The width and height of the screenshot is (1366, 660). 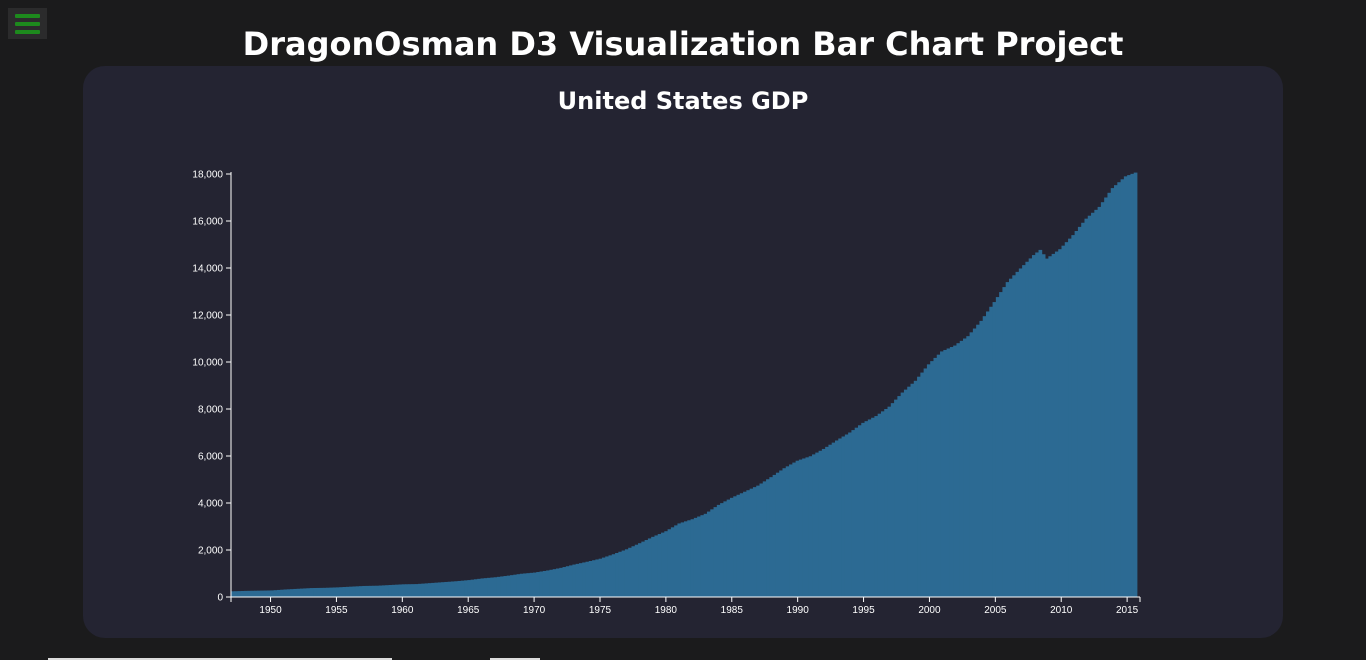 I want to click on menu-button, so click(x=27, y=23).